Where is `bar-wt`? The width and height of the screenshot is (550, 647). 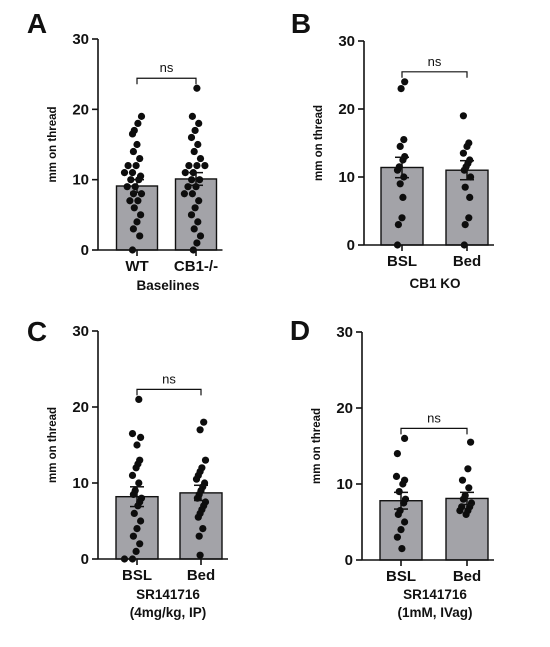
bar-wt is located at coordinates (137, 218).